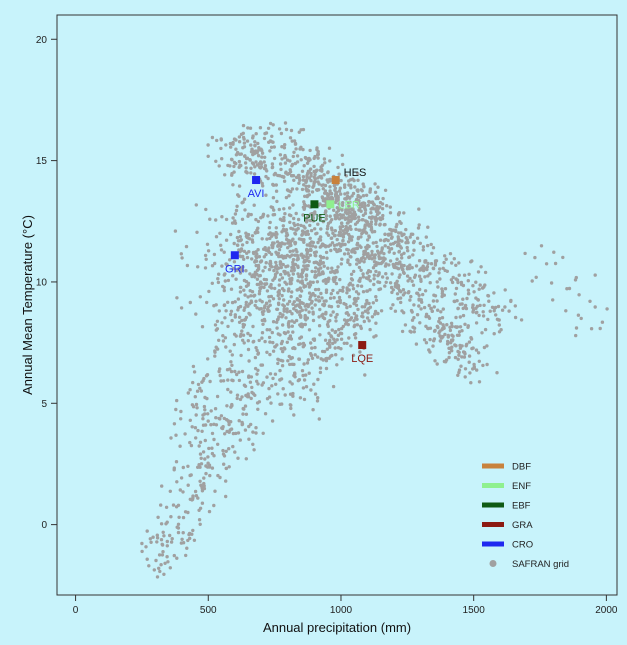 This screenshot has height=645, width=627. Describe the element at coordinates (330, 204) in the screenshot. I see `site-marker-lbr` at that location.